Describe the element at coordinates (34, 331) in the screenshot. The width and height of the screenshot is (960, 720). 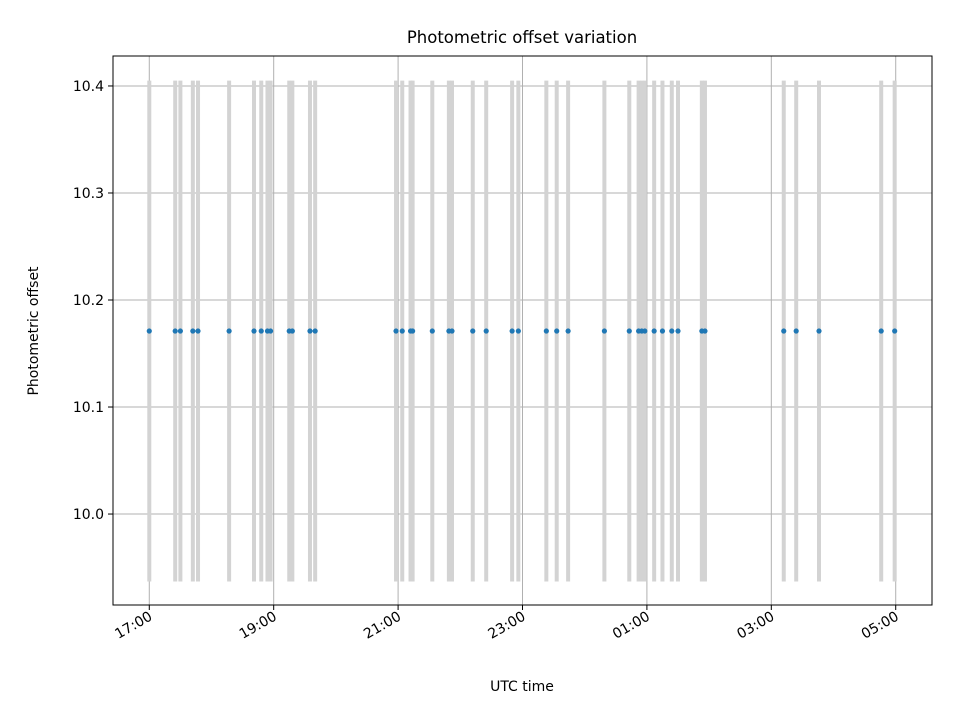
I see `y-axis-label: Photometric offset` at that location.